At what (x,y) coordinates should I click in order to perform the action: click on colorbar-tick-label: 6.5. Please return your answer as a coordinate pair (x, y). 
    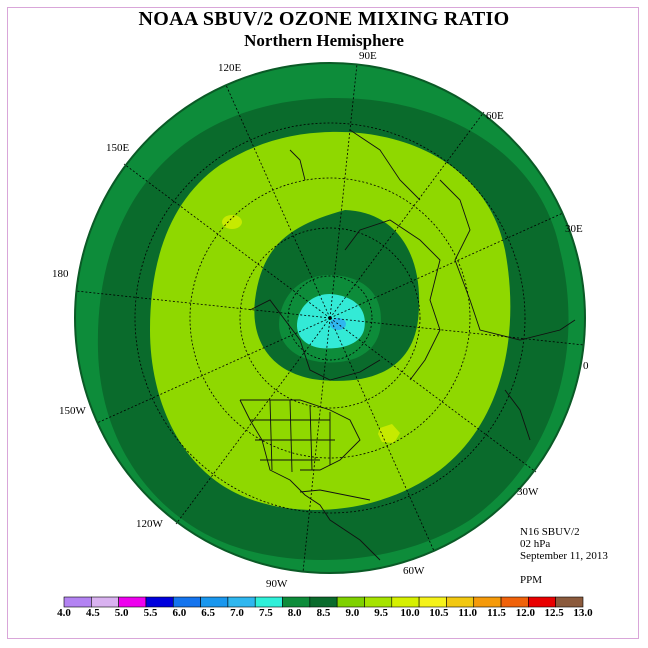
    Looking at the image, I should click on (208, 613).